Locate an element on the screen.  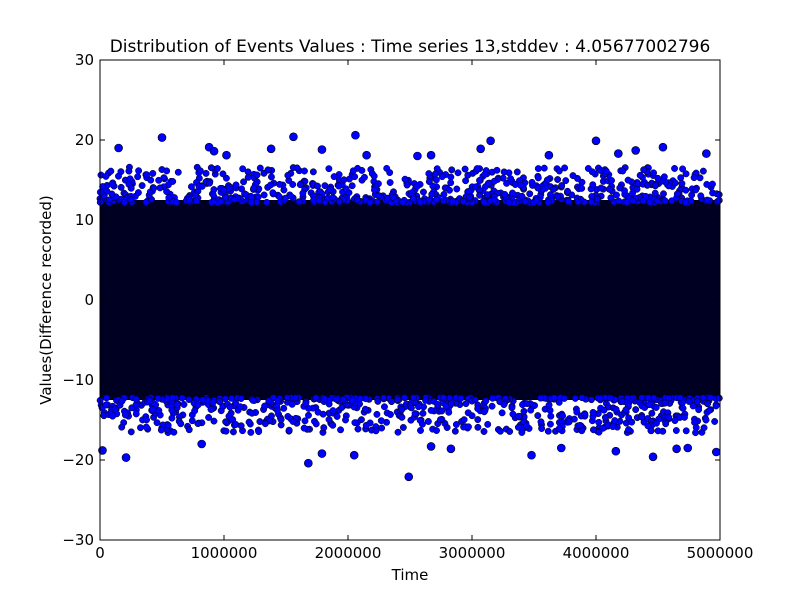
x-tick-label: 3000000 is located at coordinates (472, 553).